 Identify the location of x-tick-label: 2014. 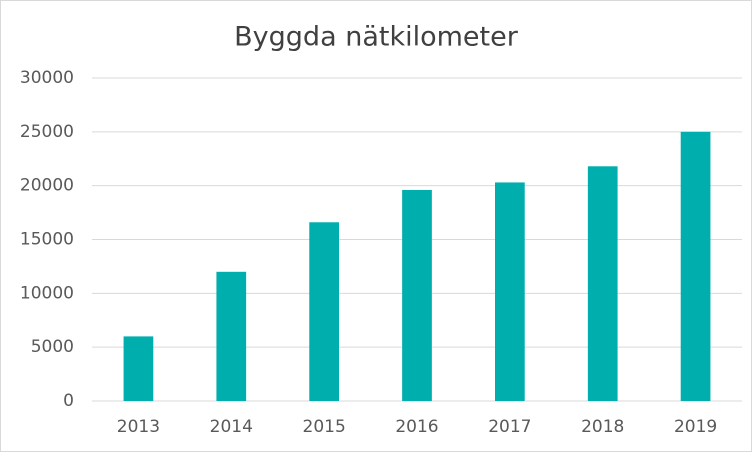
(231, 427).